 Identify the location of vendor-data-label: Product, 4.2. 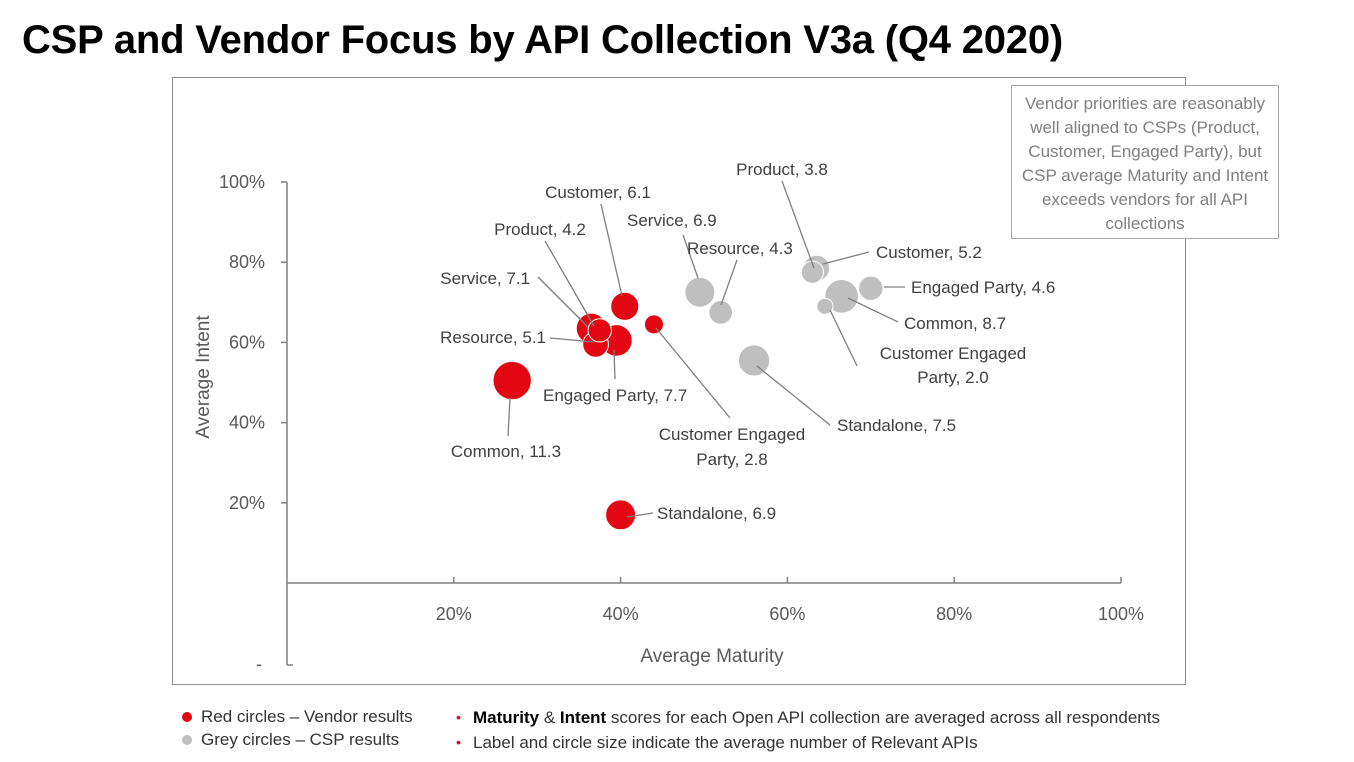
(540, 229).